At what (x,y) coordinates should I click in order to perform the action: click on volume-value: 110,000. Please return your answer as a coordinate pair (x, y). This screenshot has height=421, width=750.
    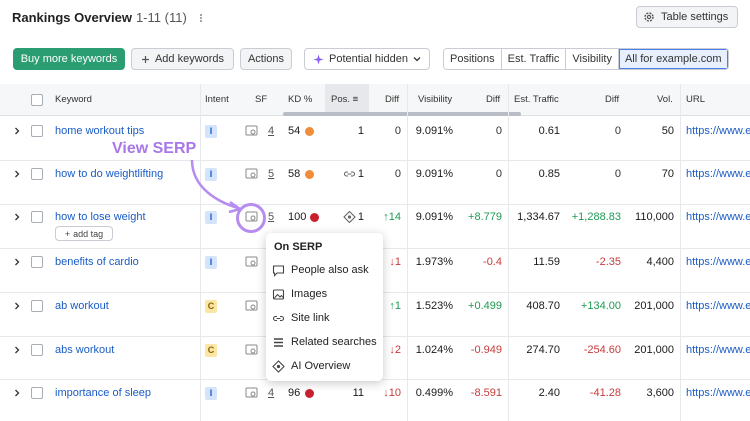
    Looking at the image, I should click on (654, 217).